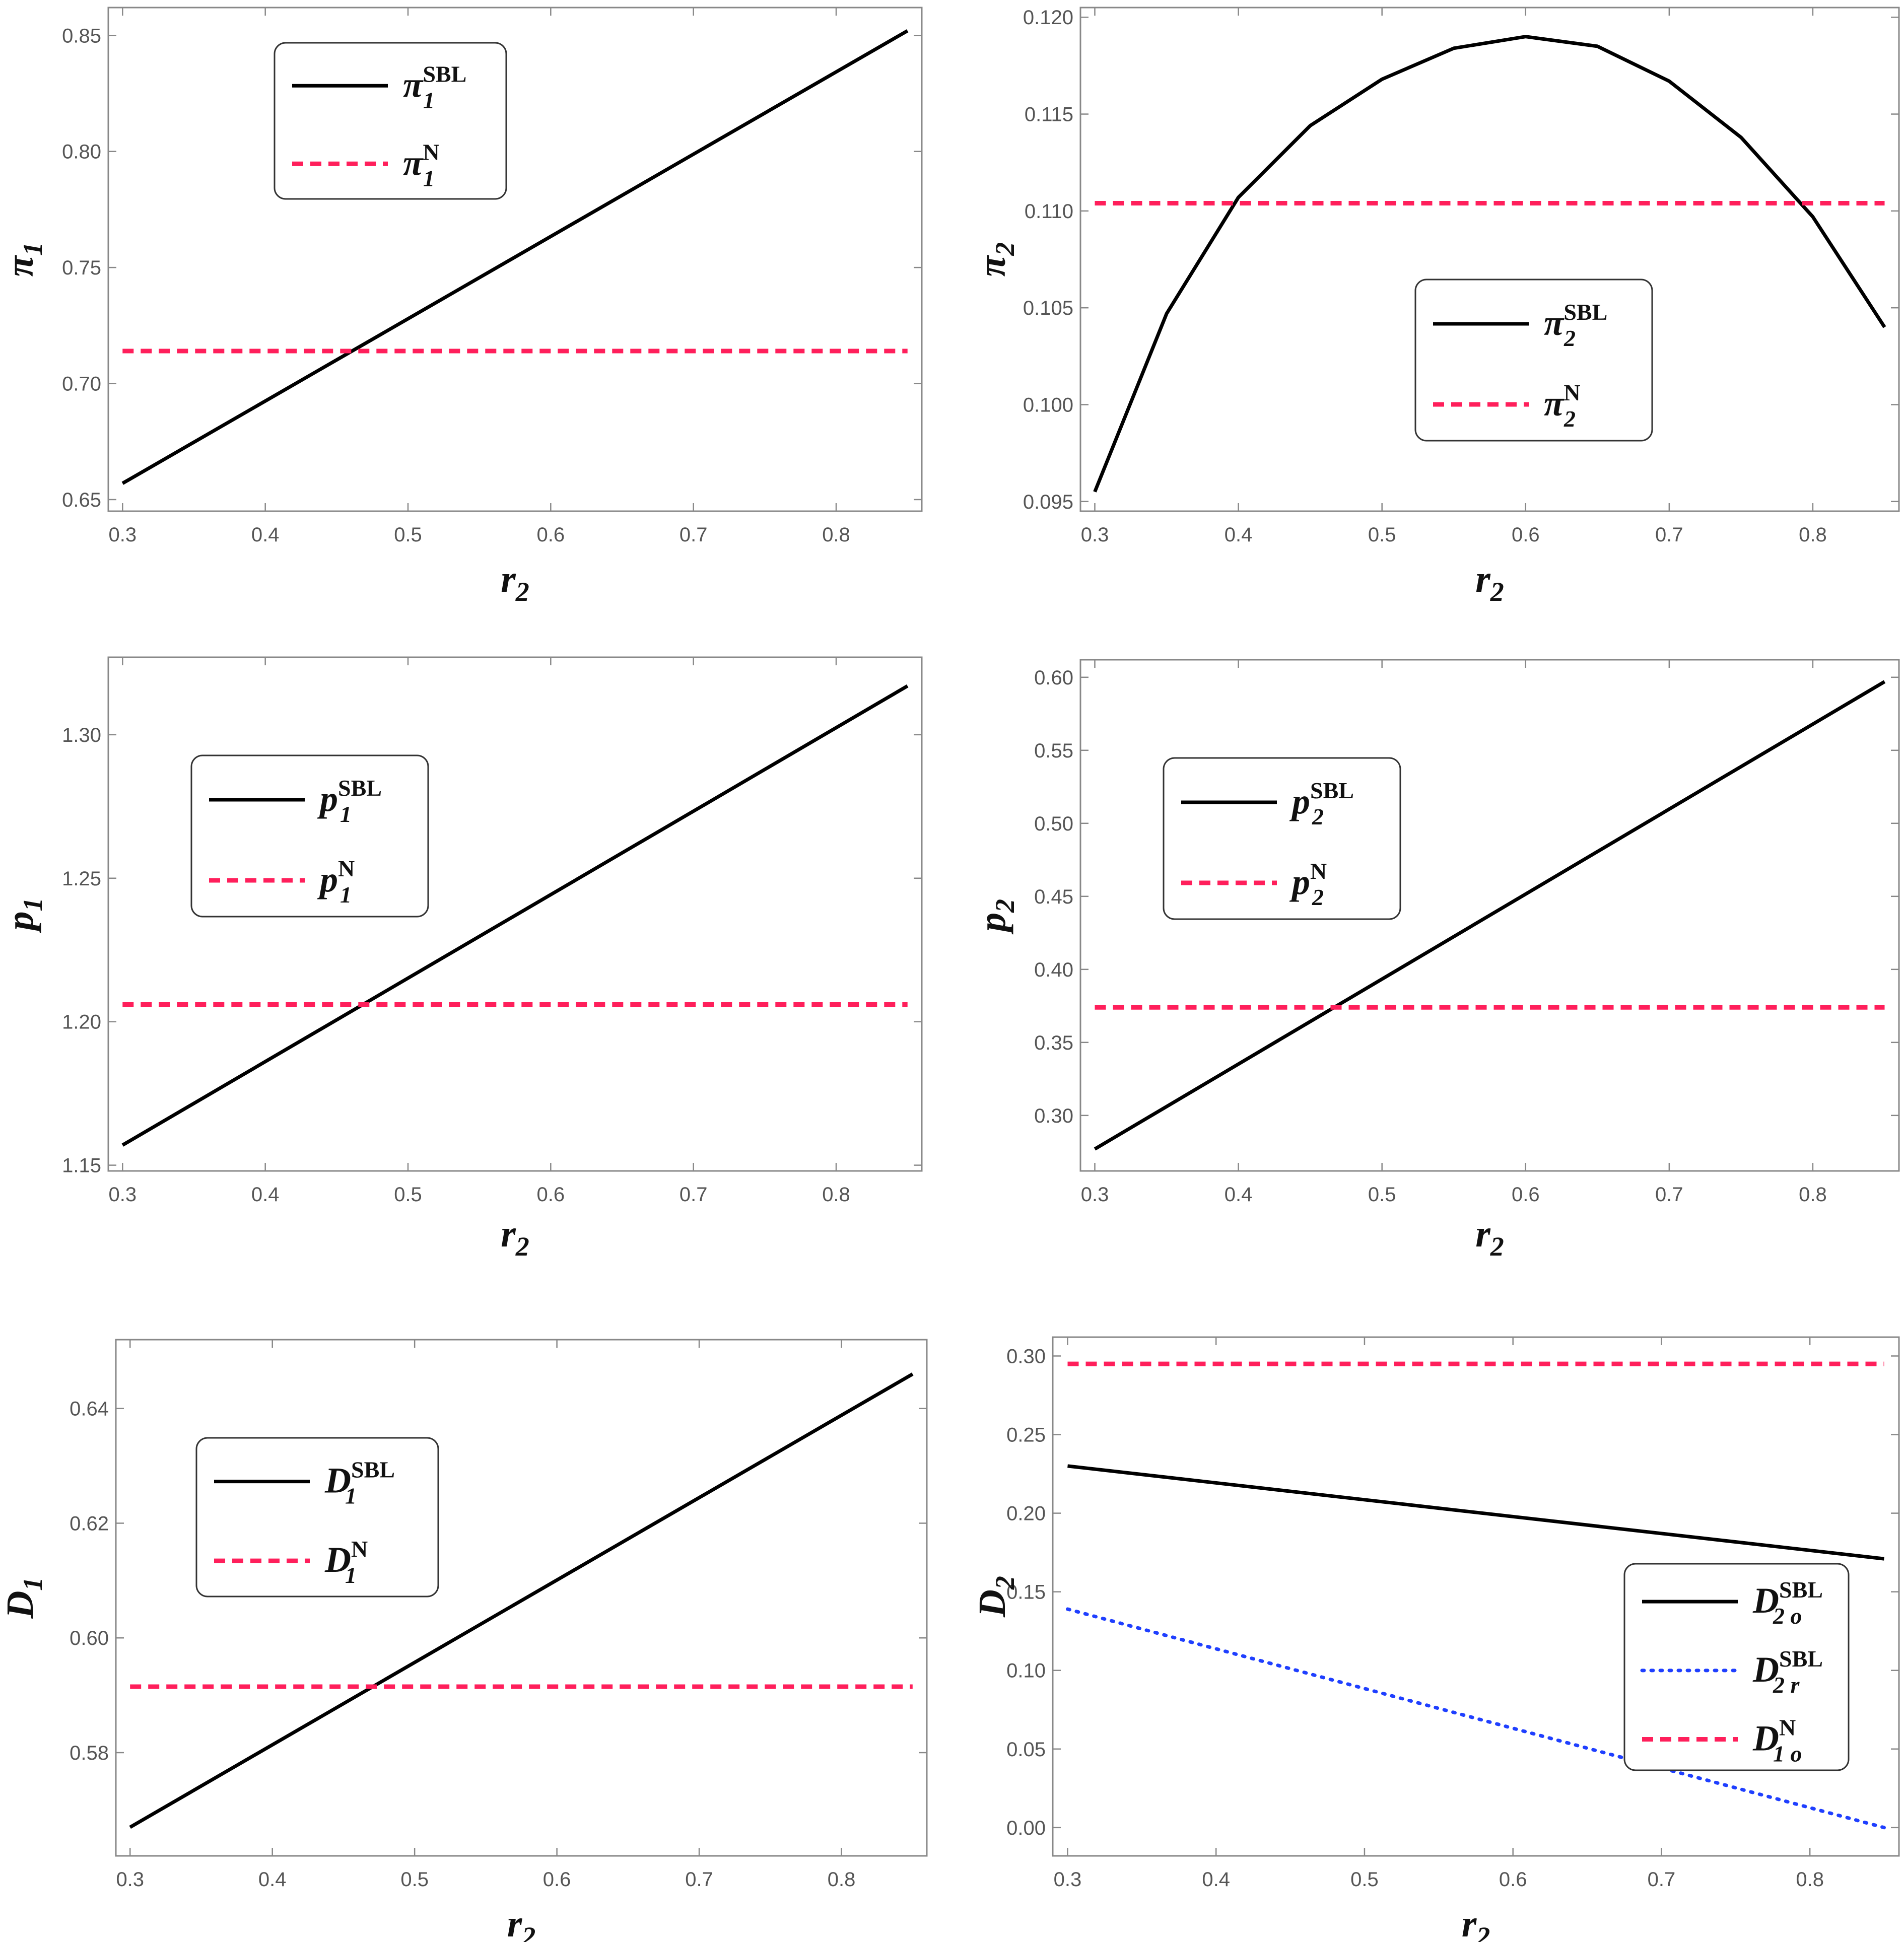 This screenshot has width=1904, height=1942. What do you see at coordinates (1068, 1879) in the screenshot?
I see `x-tick-label: 0.3` at bounding box center [1068, 1879].